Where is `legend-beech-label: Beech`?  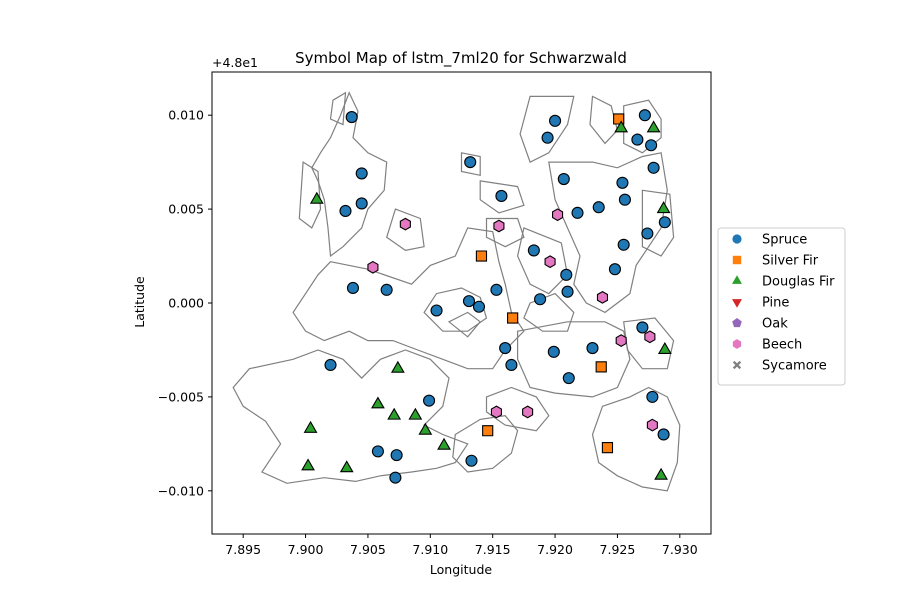
legend-beech-label: Beech is located at coordinates (782, 345).